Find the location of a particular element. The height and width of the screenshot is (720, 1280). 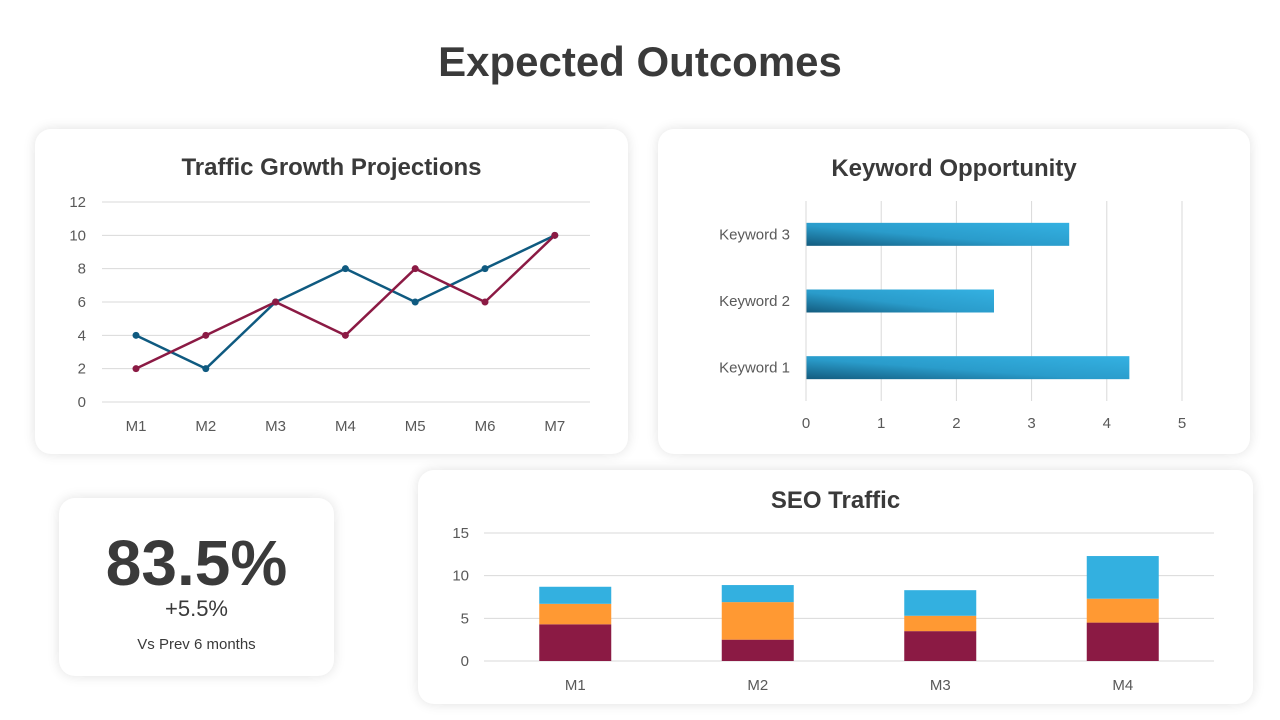

x-tick-label: 1 is located at coordinates (881, 423).